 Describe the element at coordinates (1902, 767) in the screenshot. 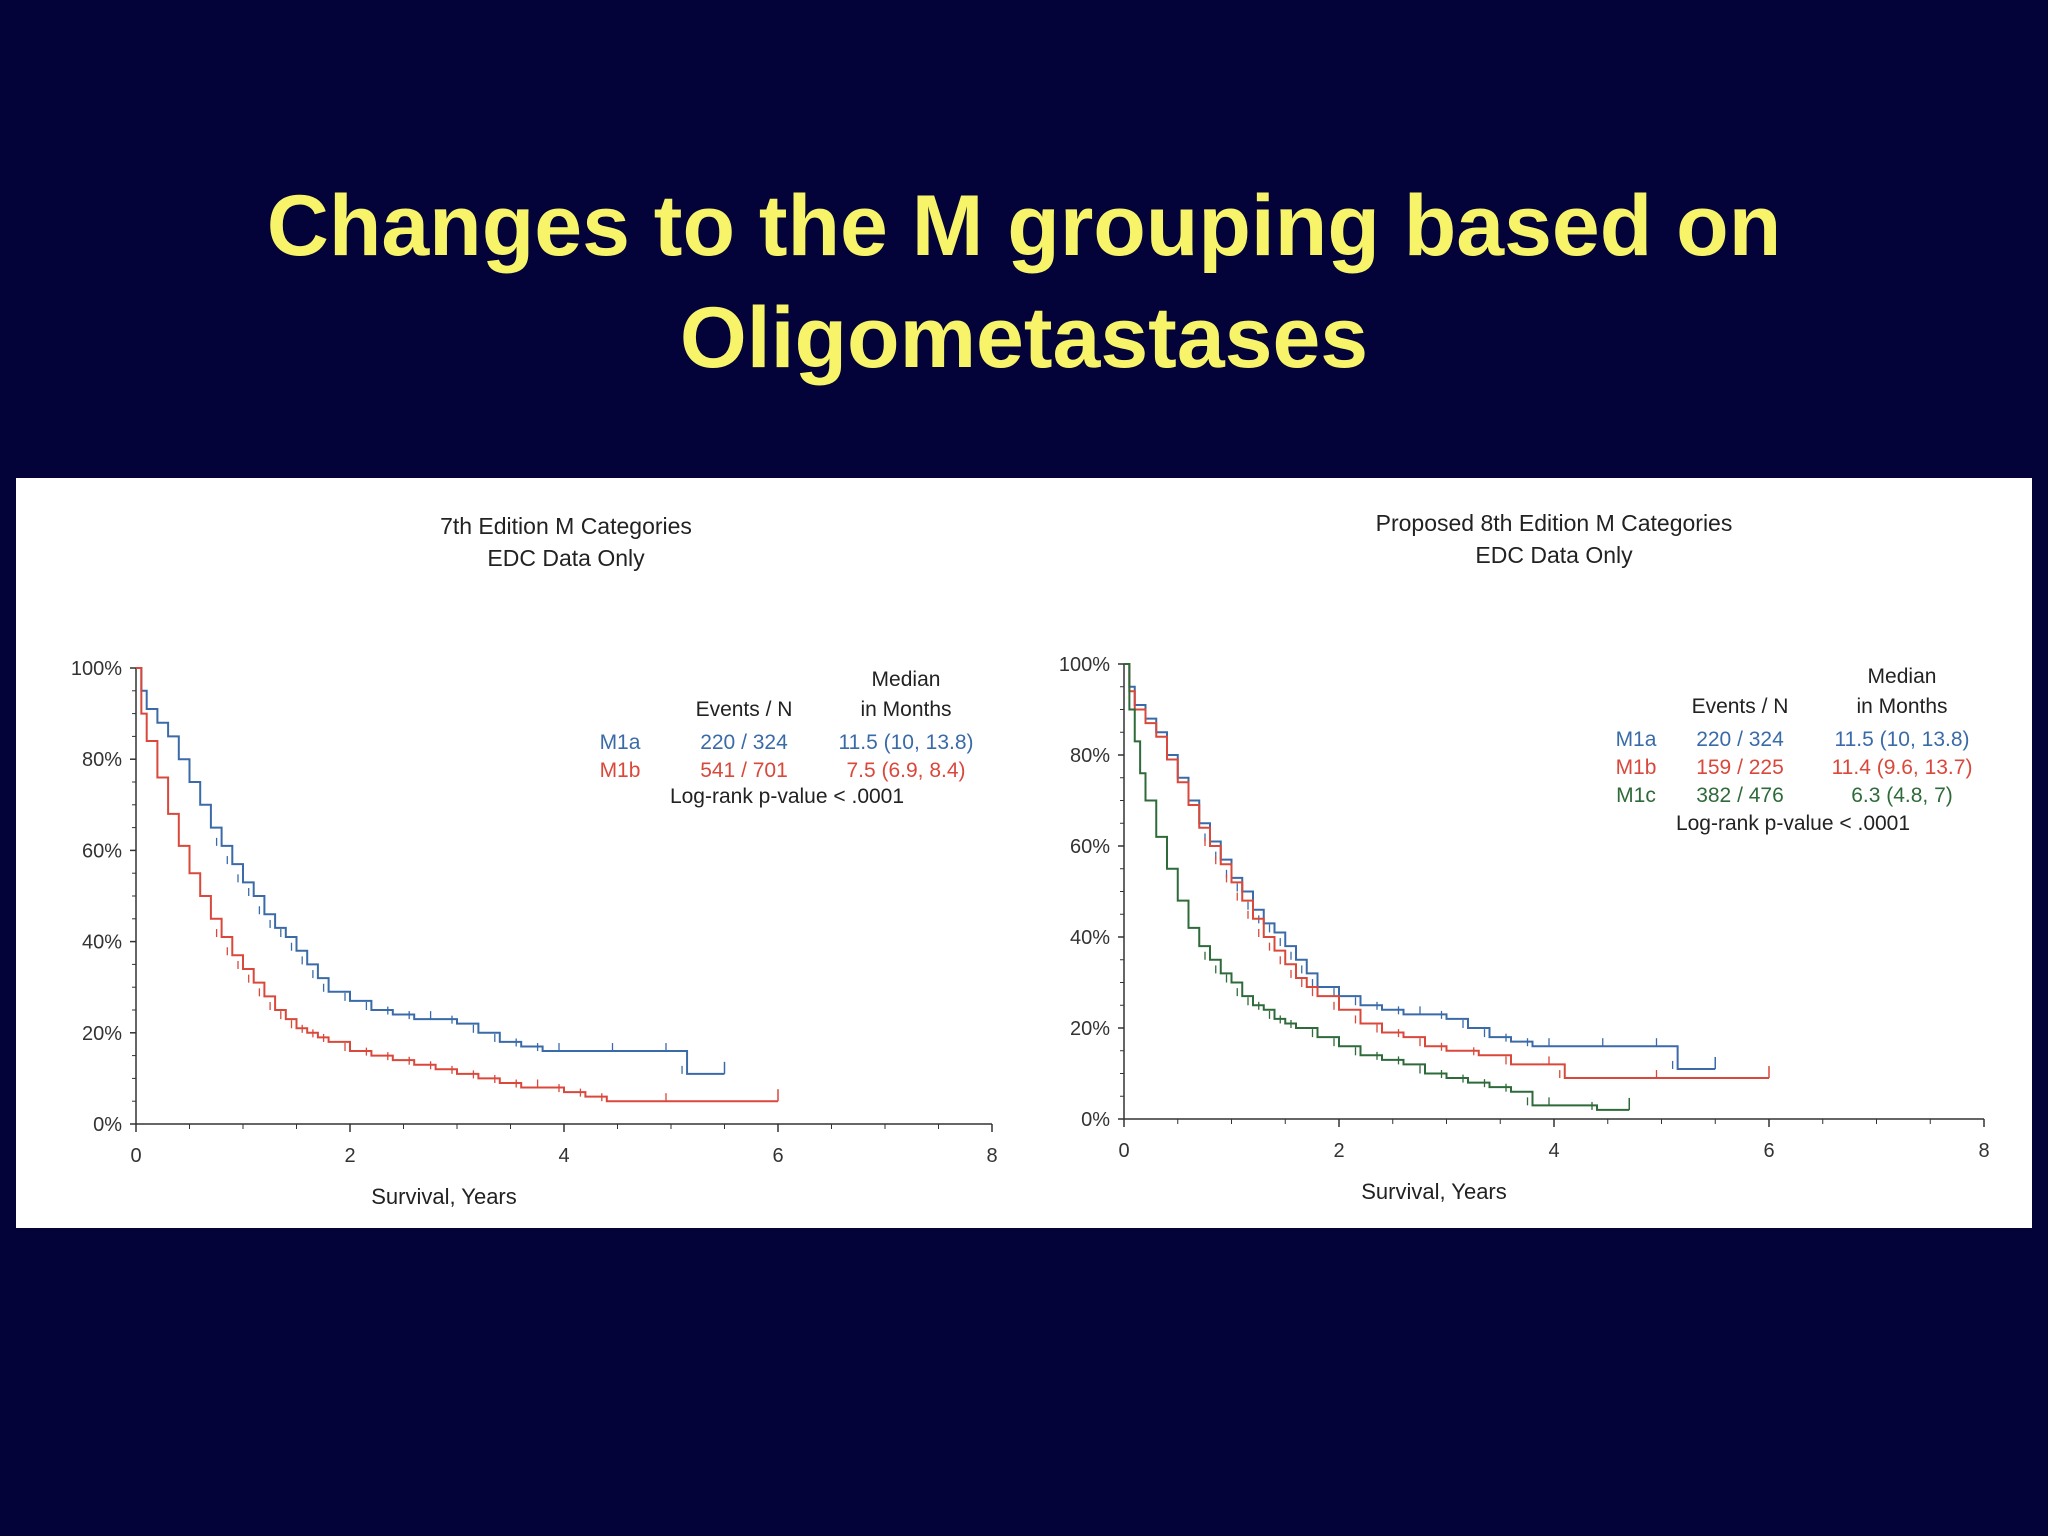

I see `legend-row-median: 11.4 (9.6, 13.7)` at that location.